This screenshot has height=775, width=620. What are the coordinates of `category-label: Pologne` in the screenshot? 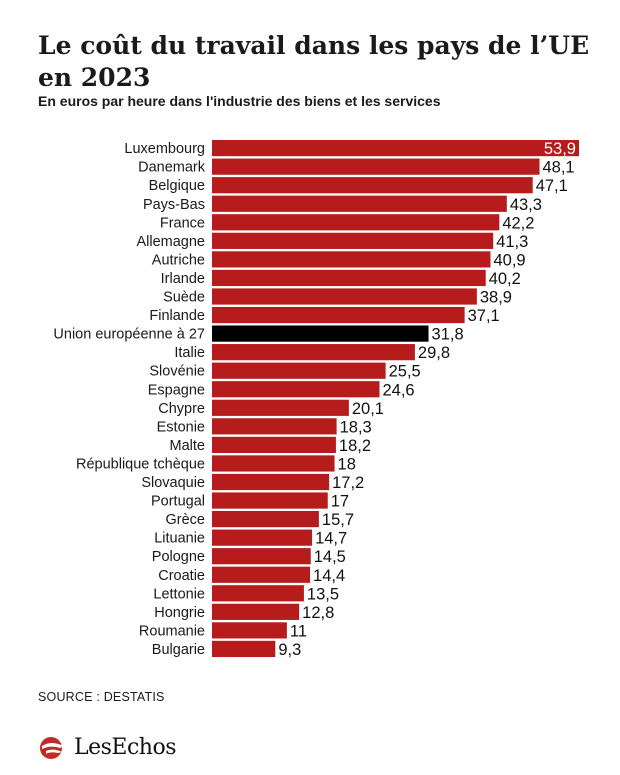 It's located at (178, 557).